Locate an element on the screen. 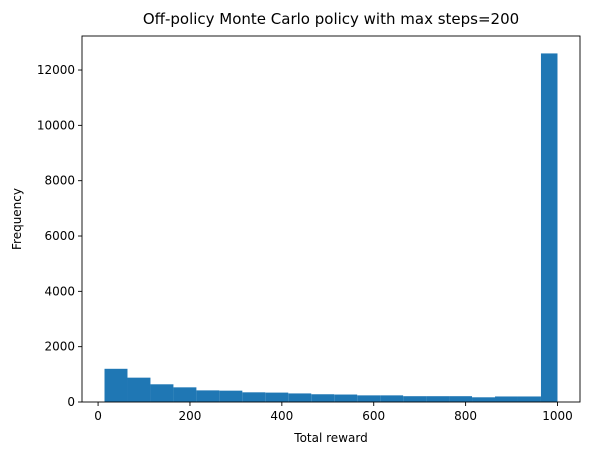 The height and width of the screenshot is (455, 589). y-tick-label-3: 6000 is located at coordinates (59, 236).